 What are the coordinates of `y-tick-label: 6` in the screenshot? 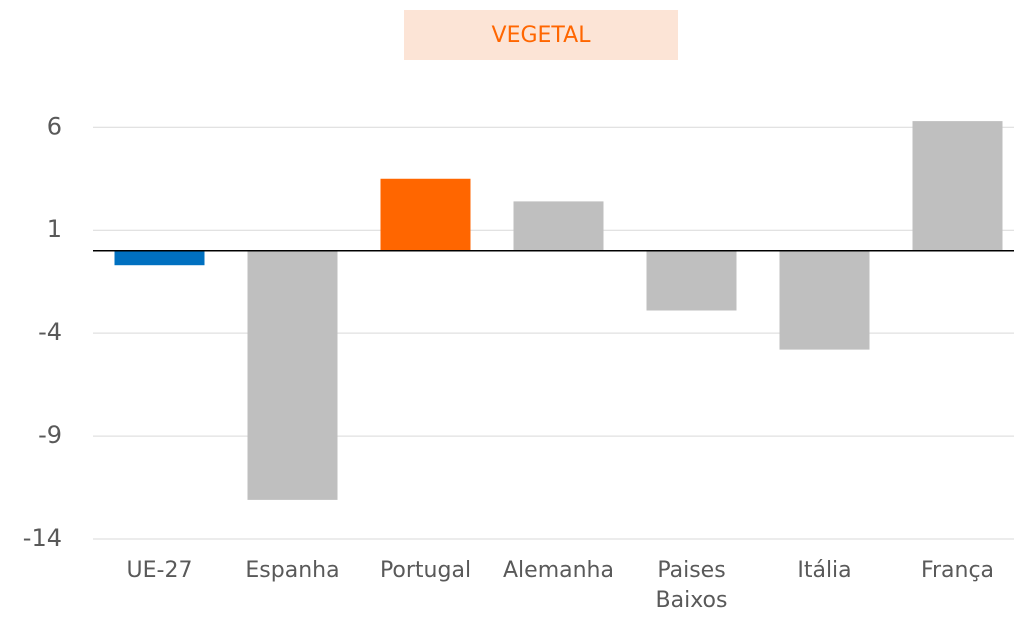 It's located at (54, 126).